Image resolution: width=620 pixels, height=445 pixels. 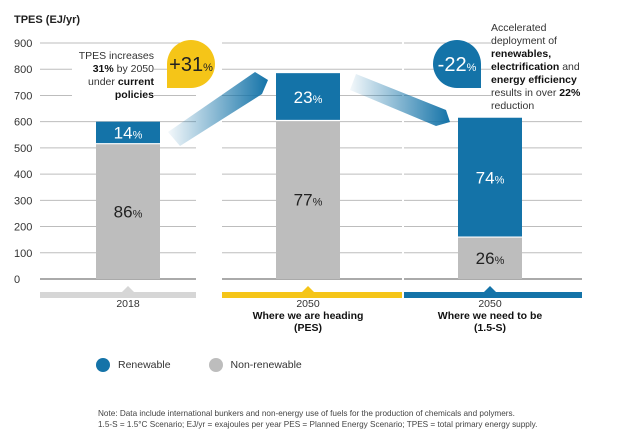 What do you see at coordinates (144, 365) in the screenshot?
I see `legend-label: Renewable` at bounding box center [144, 365].